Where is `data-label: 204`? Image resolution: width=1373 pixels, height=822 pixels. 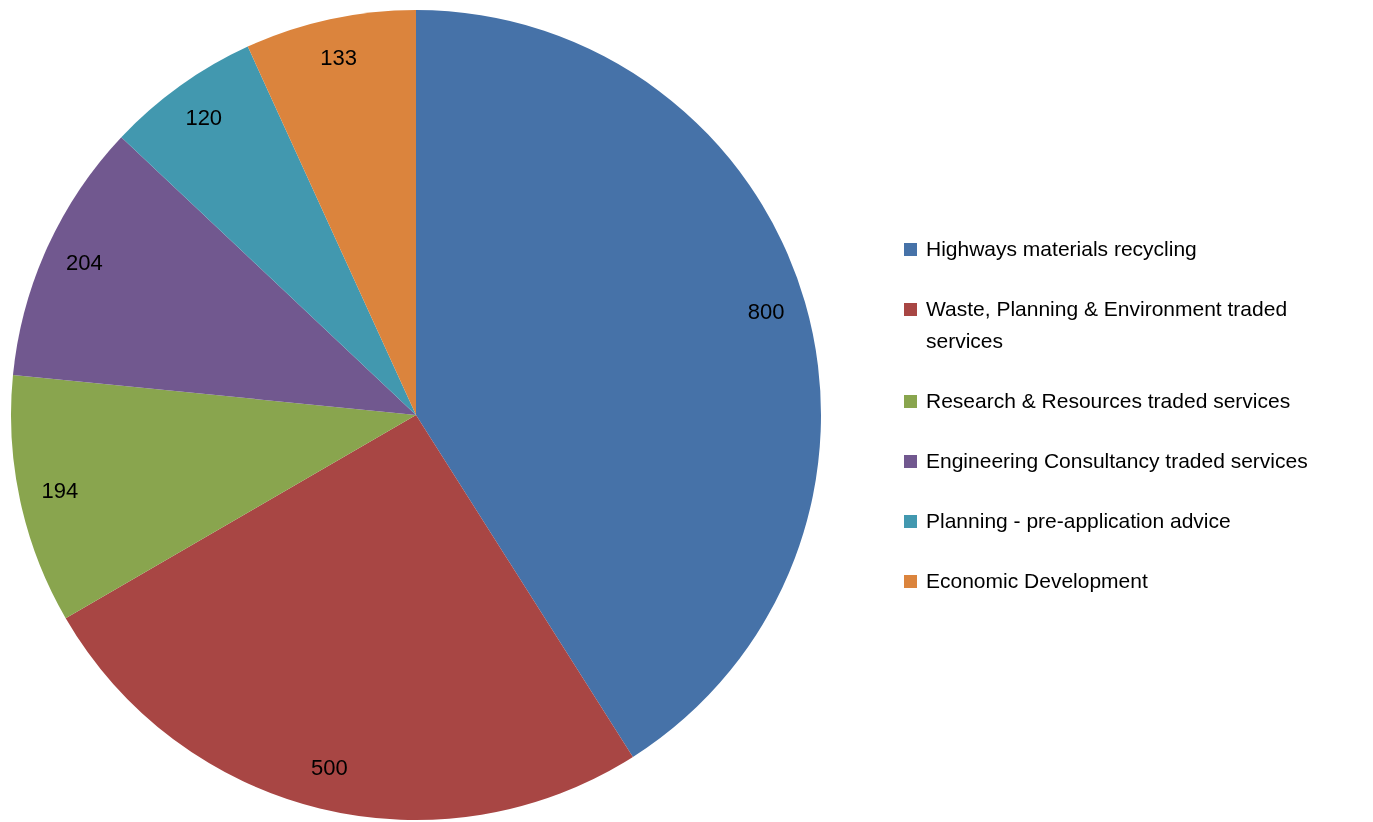 data-label: 204 is located at coordinates (84, 262).